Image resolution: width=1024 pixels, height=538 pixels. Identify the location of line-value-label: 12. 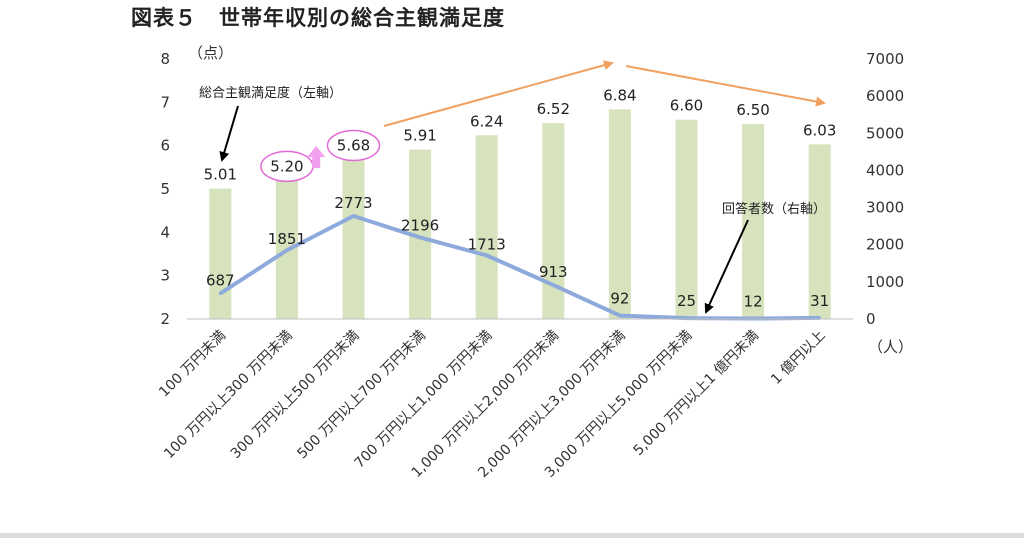
(753, 302).